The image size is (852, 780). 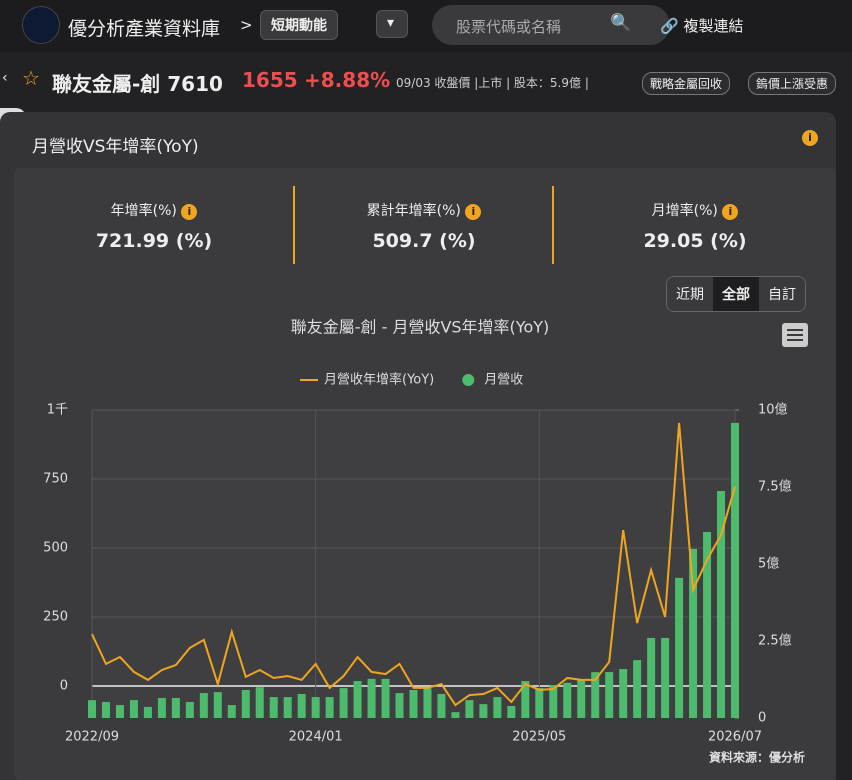 What do you see at coordinates (144, 29) in the screenshot?
I see `site-title: 優分析產業資料庫` at bounding box center [144, 29].